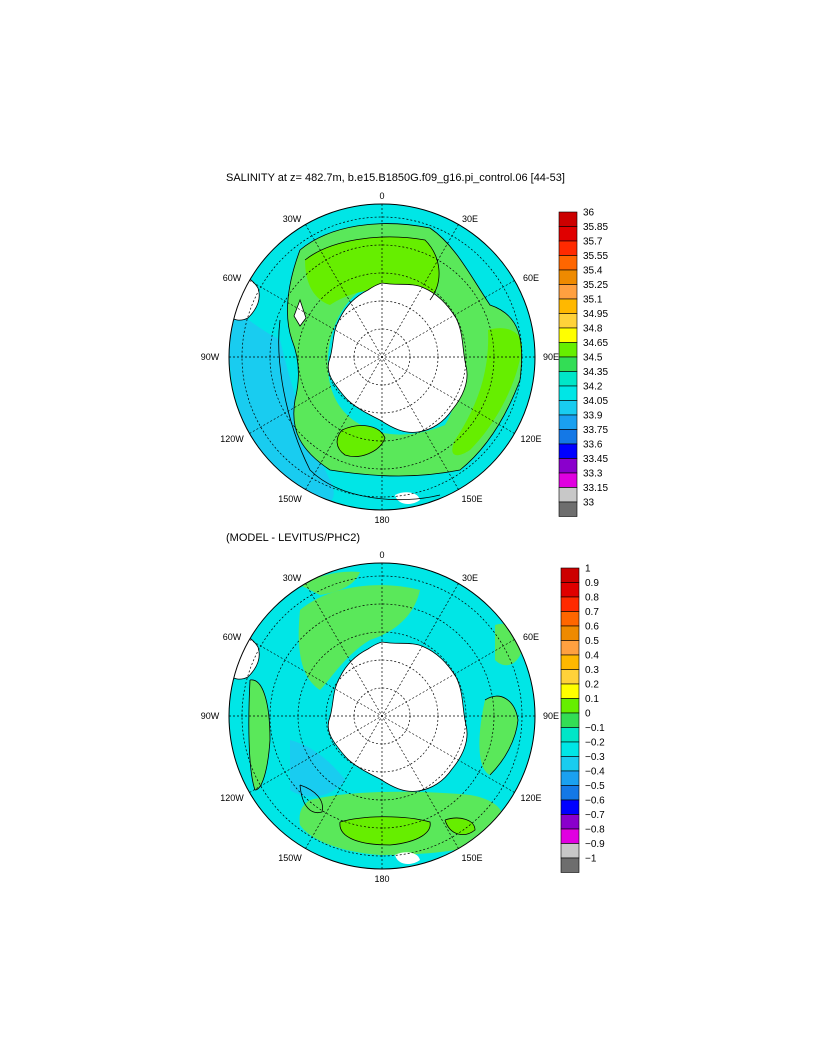  Describe the element at coordinates (595, 743) in the screenshot. I see `bottom-colorbar-label: −0.2` at that location.